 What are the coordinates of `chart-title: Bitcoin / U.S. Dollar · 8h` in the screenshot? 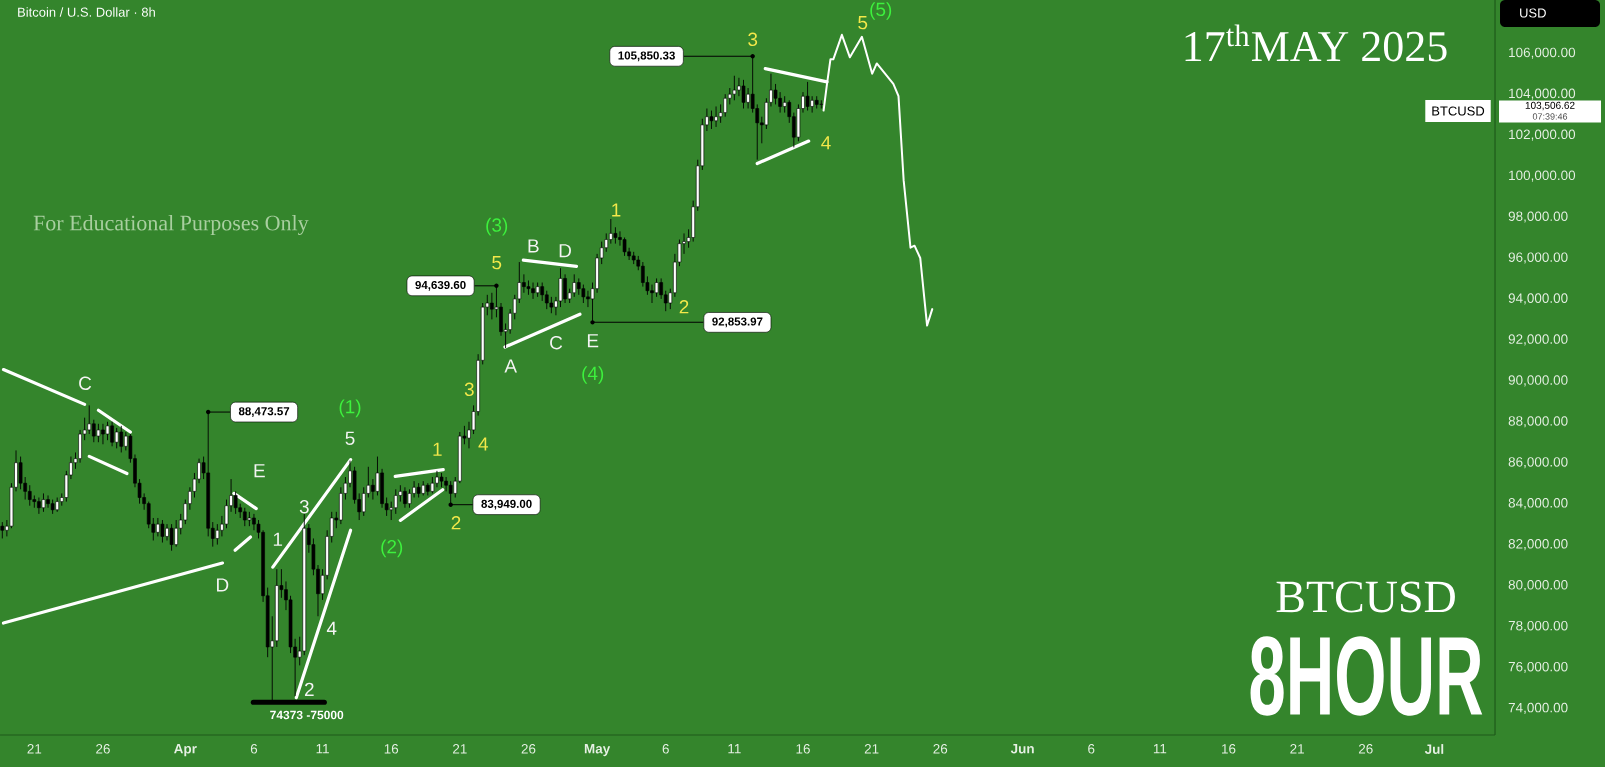 It's located at (86, 12).